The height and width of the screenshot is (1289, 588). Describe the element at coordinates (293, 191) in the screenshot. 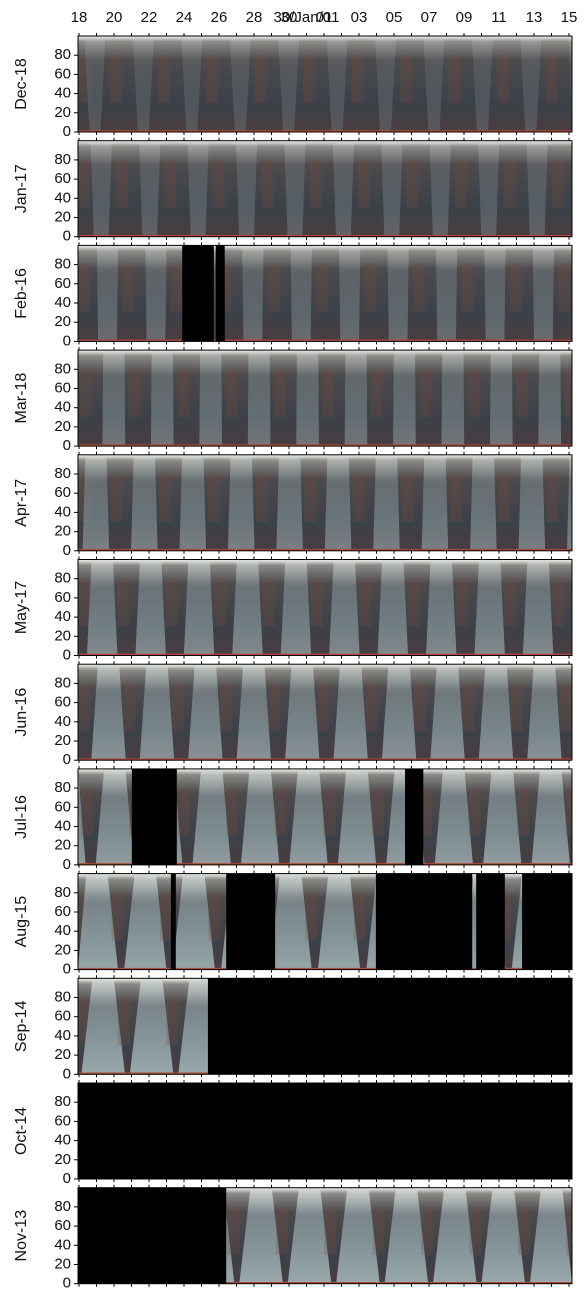

I see `panel: 0 20 40 60 80 Jan-17` at that location.